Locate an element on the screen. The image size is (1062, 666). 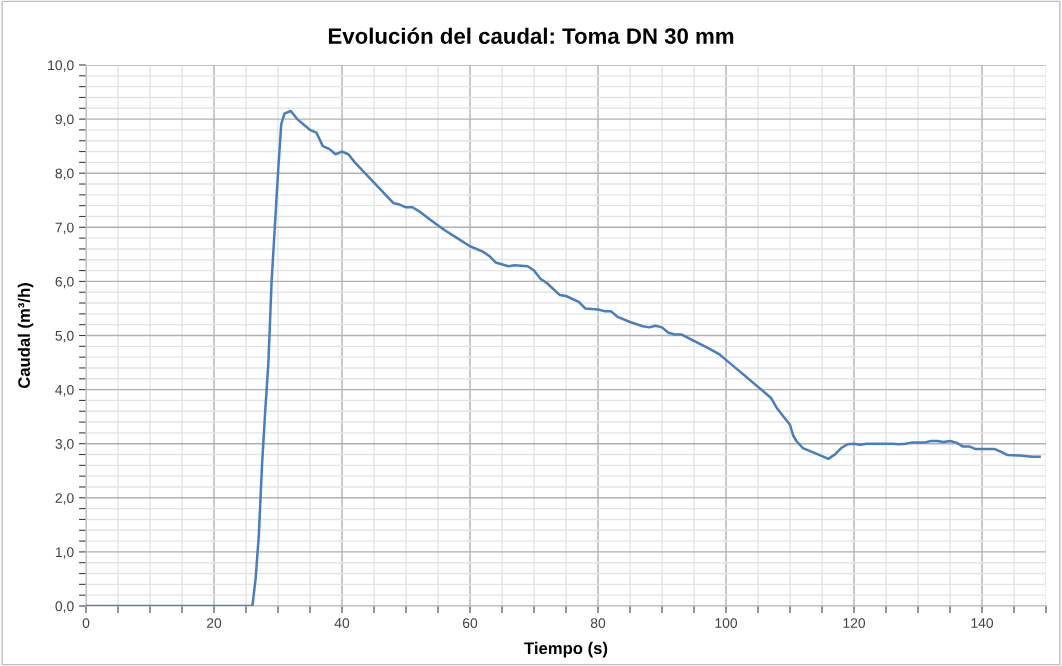
x-tick-label: 120 is located at coordinates (854, 623).